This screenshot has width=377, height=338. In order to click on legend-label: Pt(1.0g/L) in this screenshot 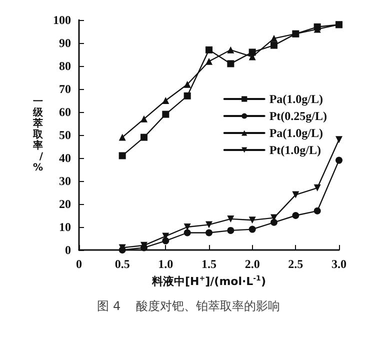, I will do `click(295, 150)`.